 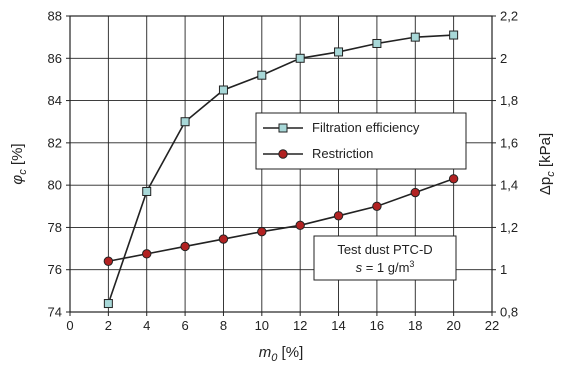 I want to click on note-line-2: s = 1 g/m3, so click(x=385, y=267).